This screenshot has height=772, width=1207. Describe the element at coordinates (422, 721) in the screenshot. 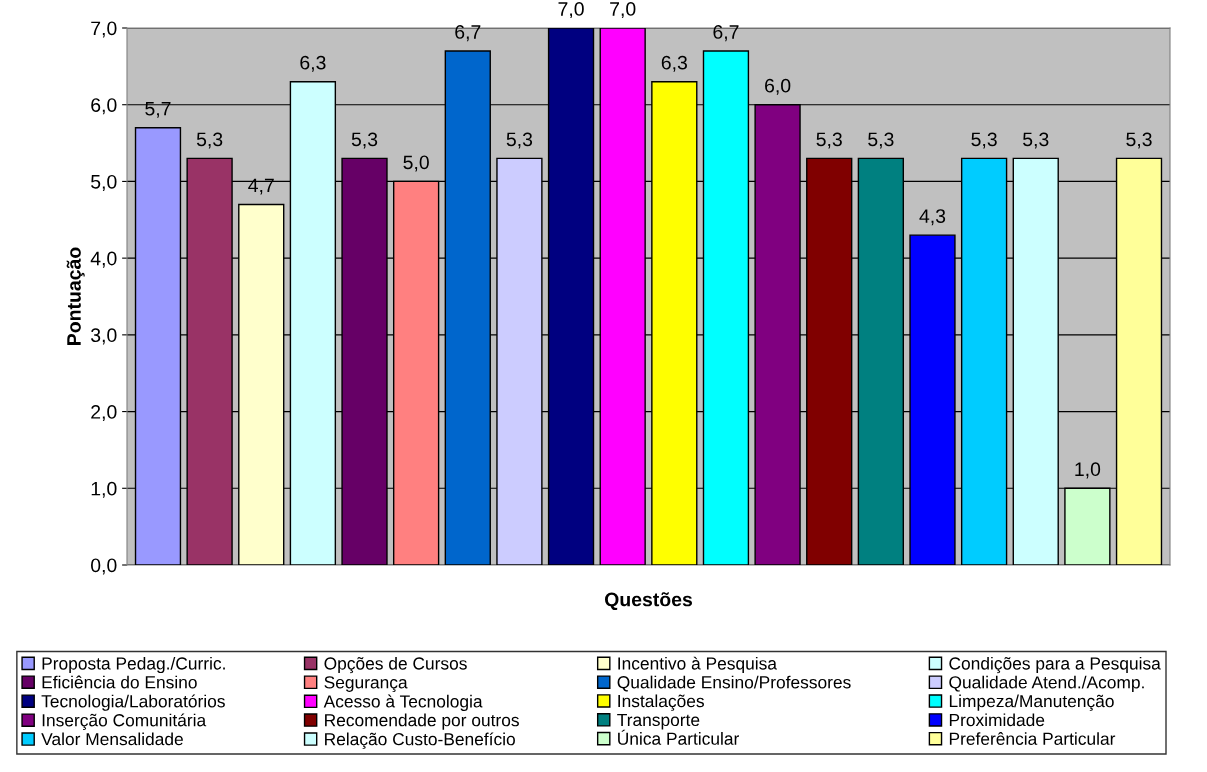

I see `legend-label: Recomendade por outros` at that location.